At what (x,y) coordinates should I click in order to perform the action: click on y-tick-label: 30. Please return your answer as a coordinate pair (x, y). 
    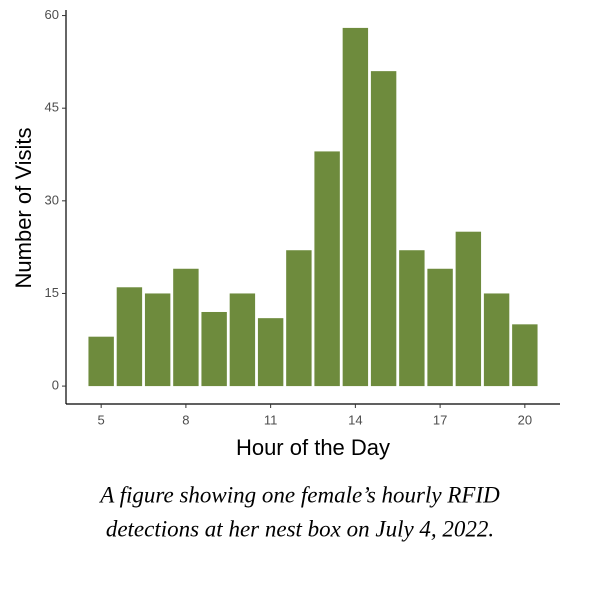
    Looking at the image, I should click on (52, 199).